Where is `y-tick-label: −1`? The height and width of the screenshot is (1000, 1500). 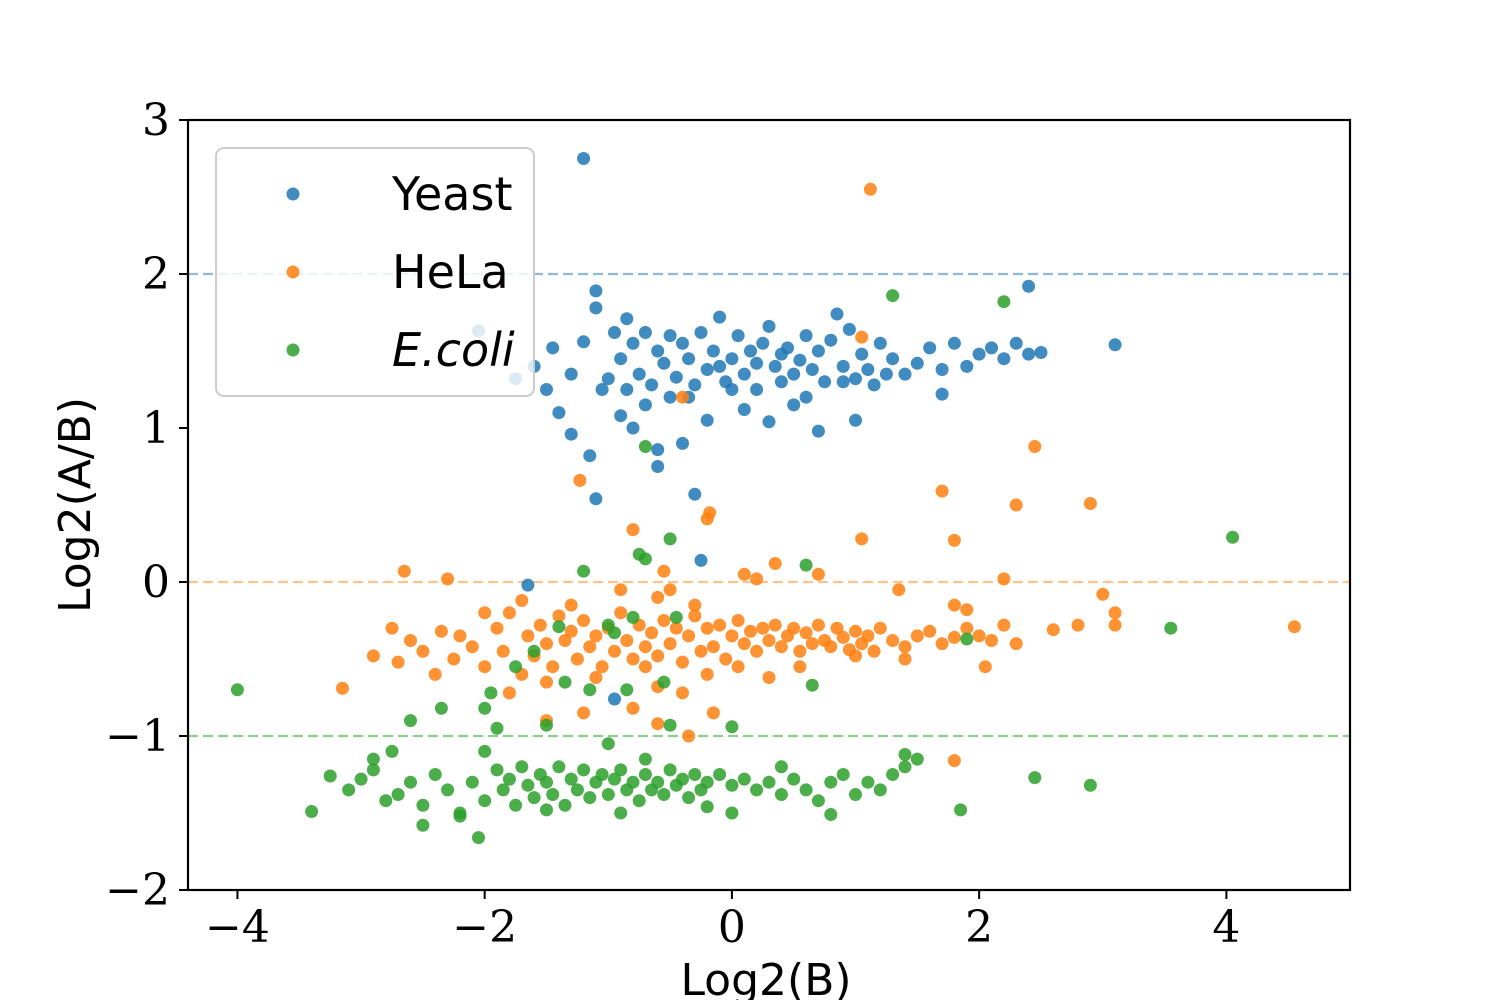 y-tick-label: −1 is located at coordinates (137, 736).